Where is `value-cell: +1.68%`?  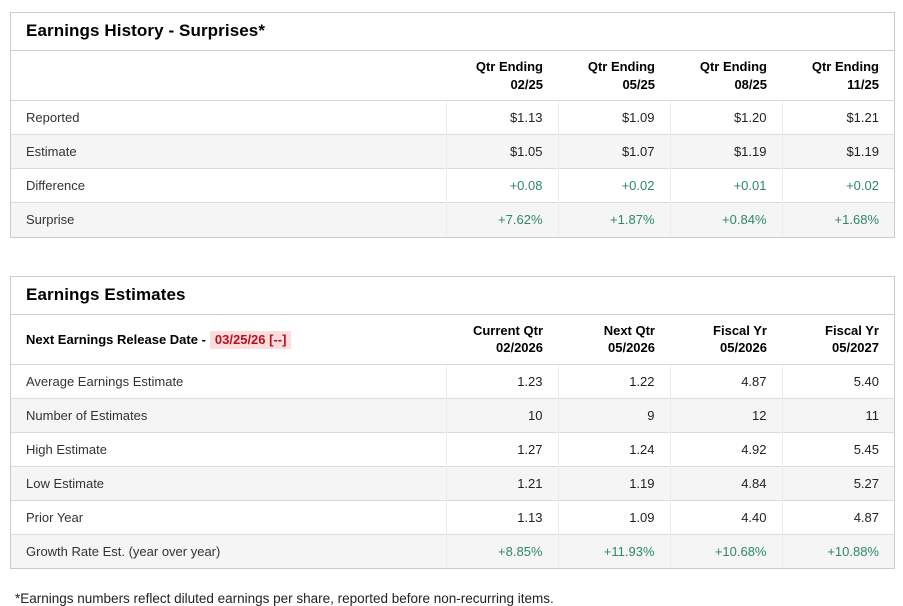
value-cell: +1.68% is located at coordinates (837, 219).